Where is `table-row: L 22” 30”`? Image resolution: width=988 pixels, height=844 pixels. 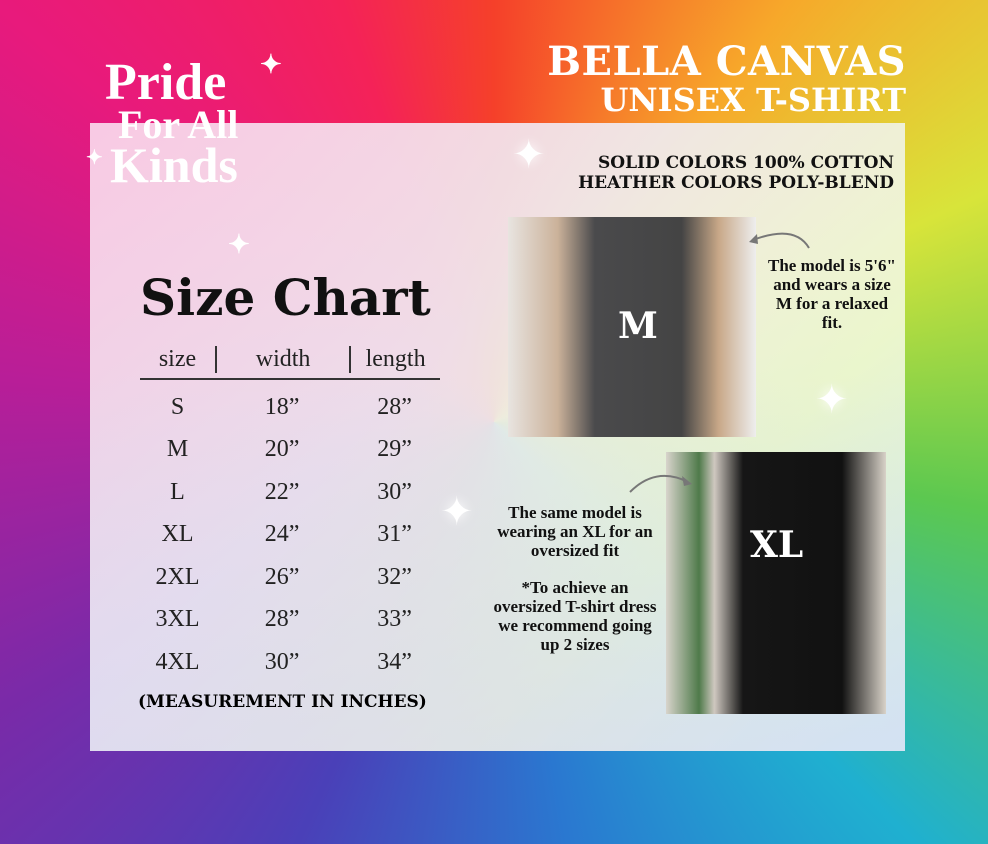 table-row: L 22” 30” is located at coordinates (290, 492).